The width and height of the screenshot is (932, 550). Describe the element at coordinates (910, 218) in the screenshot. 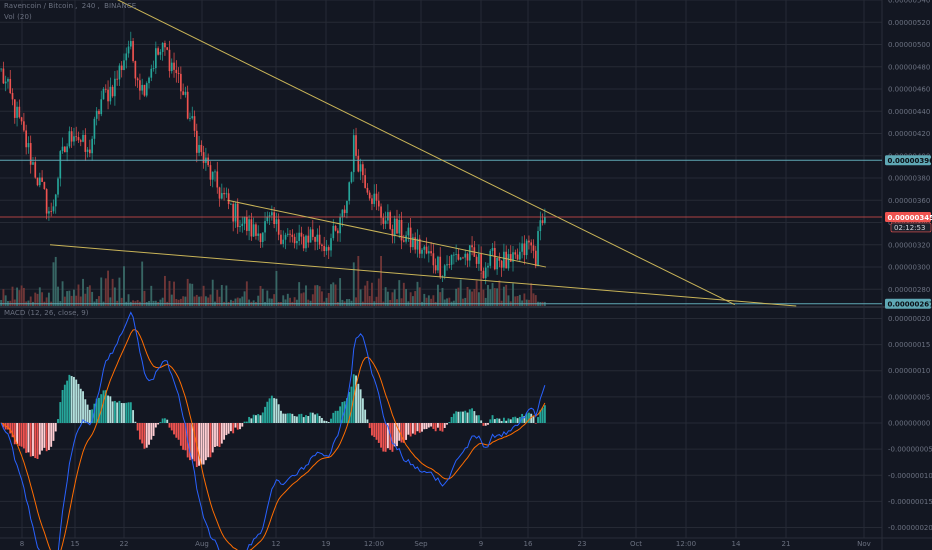

I see `current-price-label: 0.00000345` at that location.